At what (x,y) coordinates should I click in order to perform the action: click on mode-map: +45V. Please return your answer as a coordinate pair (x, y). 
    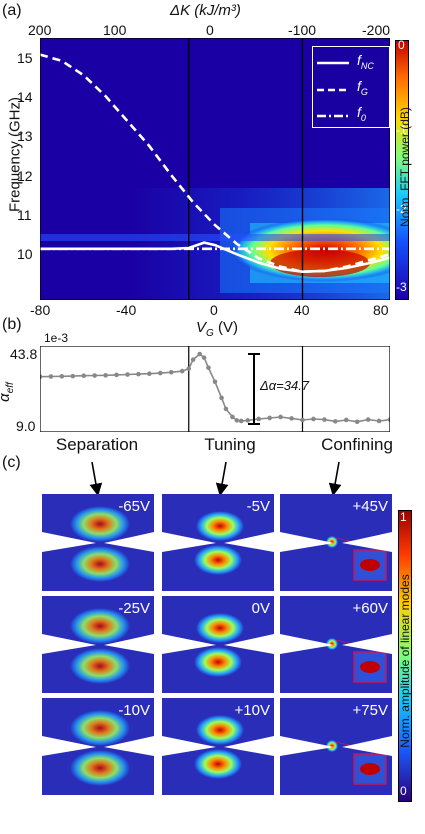
    Looking at the image, I should click on (336, 542).